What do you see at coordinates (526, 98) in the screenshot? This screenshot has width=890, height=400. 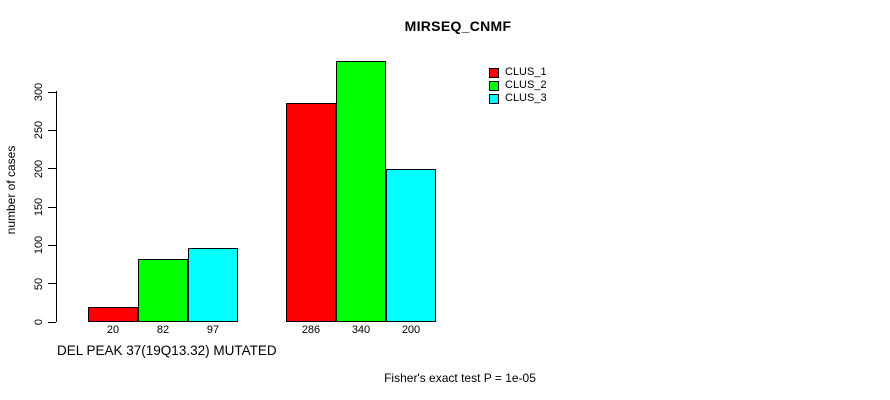 I see `legend-item-label: CLUS_3` at bounding box center [526, 98].